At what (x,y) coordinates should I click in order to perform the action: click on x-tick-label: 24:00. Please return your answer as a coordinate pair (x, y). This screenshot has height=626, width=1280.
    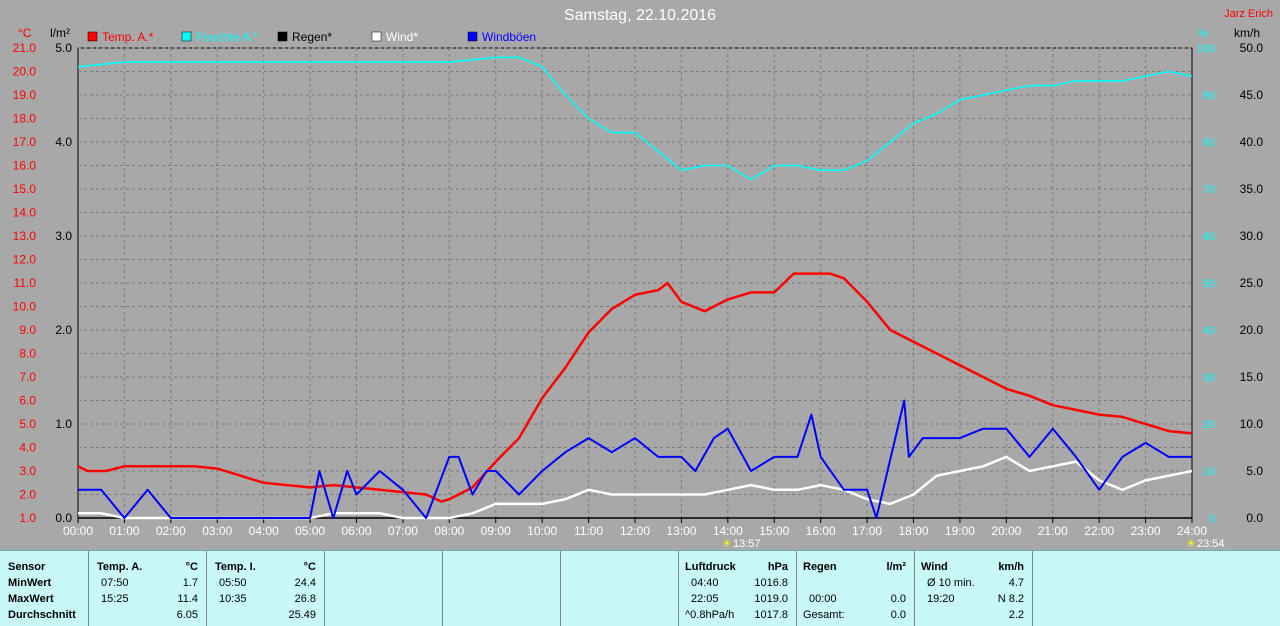
    Looking at the image, I should click on (1192, 531).